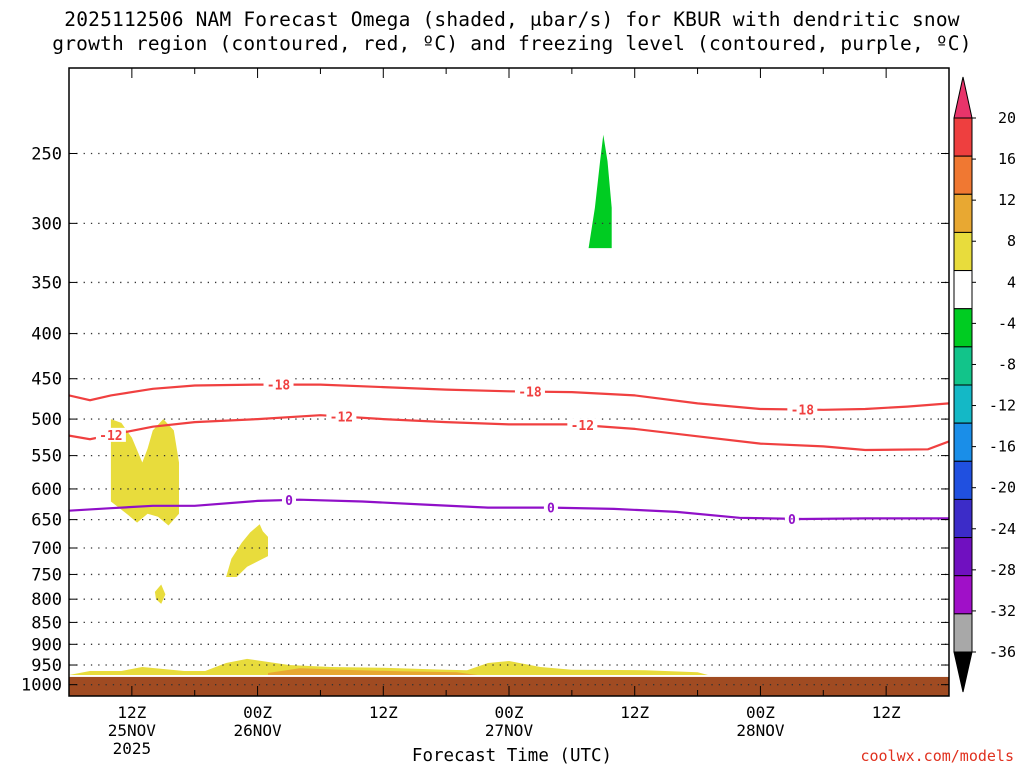 The width and height of the screenshot is (1024, 768). I want to click on y-tick-label-750: 750, so click(46, 575).